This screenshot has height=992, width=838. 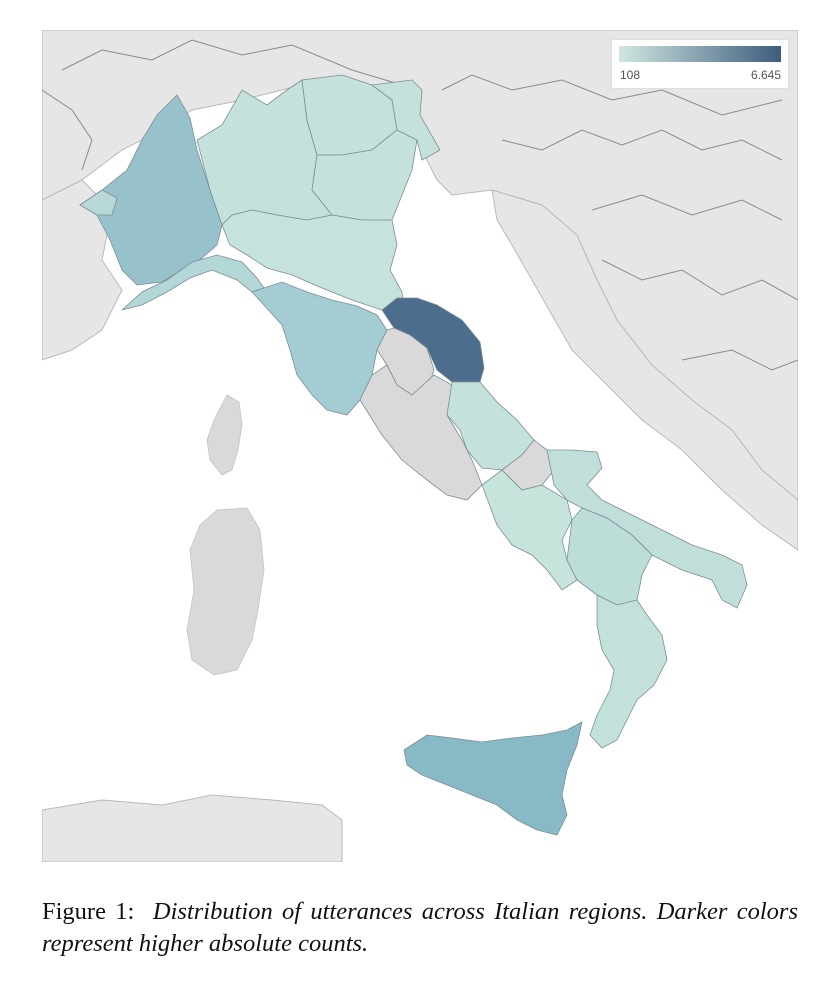 I want to click on land-balkans, so click(x=644, y=370).